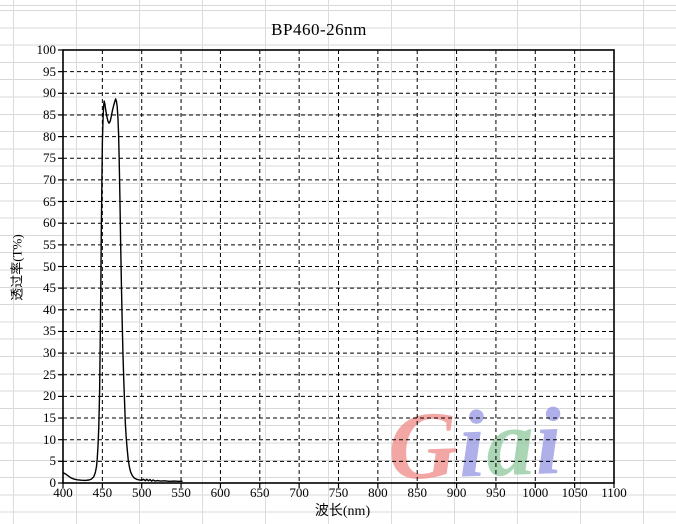 This screenshot has height=524, width=676. I want to click on x-tick-label: 900, so click(456, 492).